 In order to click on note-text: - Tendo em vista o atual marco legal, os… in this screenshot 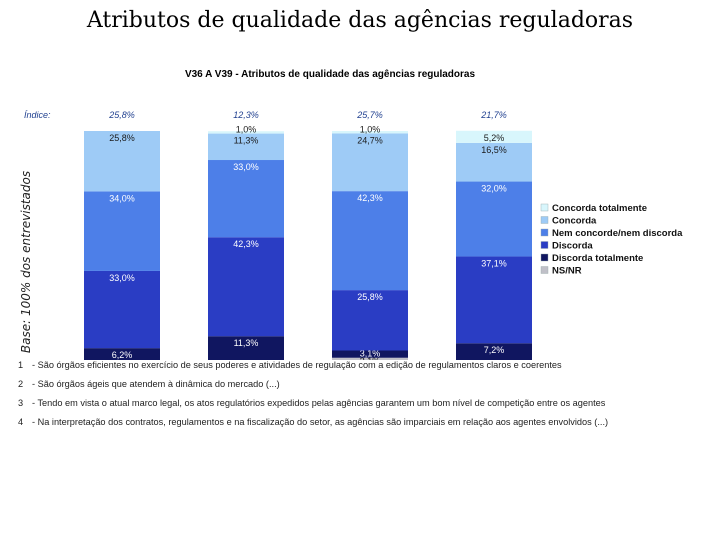, I will do `click(319, 403)`.